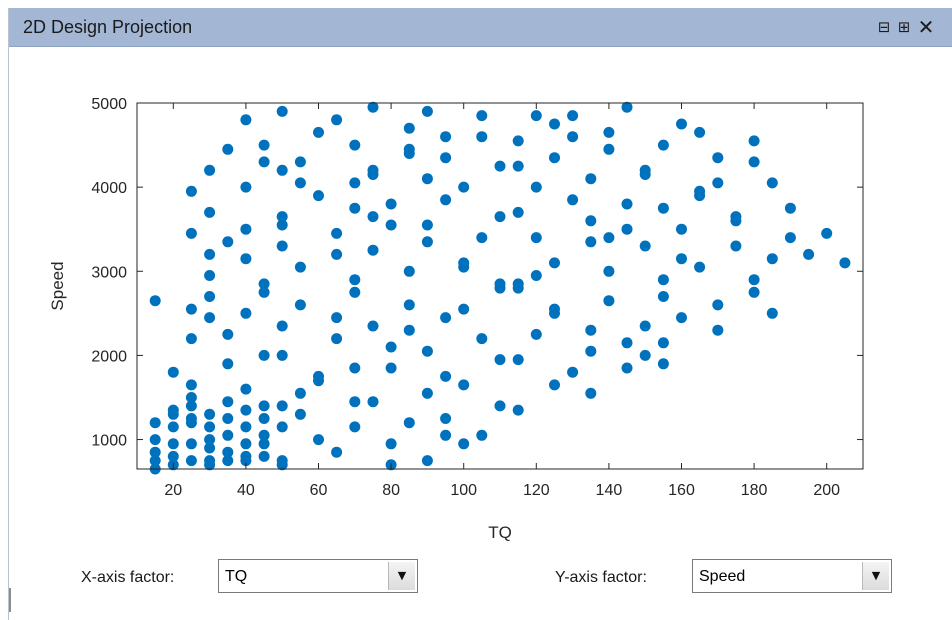  What do you see at coordinates (722, 576) in the screenshot?
I see `y-axis-factor-value: Speed` at bounding box center [722, 576].